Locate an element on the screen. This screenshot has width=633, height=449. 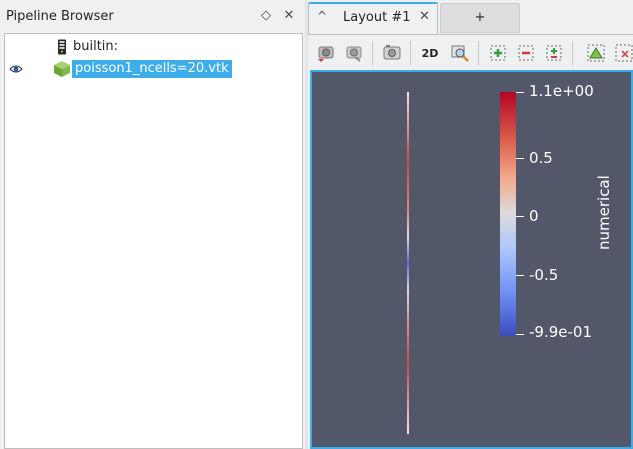
zoom-to-data-icon is located at coordinates (354, 53).